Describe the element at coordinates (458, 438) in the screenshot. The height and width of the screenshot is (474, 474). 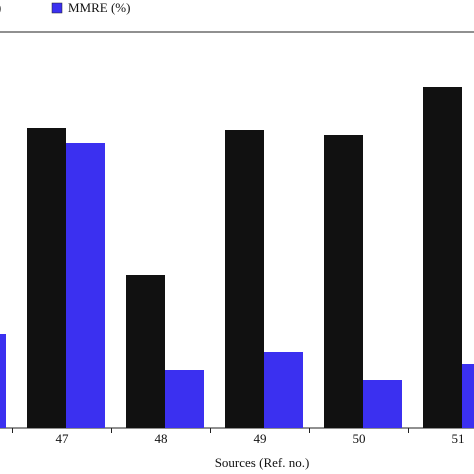
I see `x-tick-label: 51` at that location.